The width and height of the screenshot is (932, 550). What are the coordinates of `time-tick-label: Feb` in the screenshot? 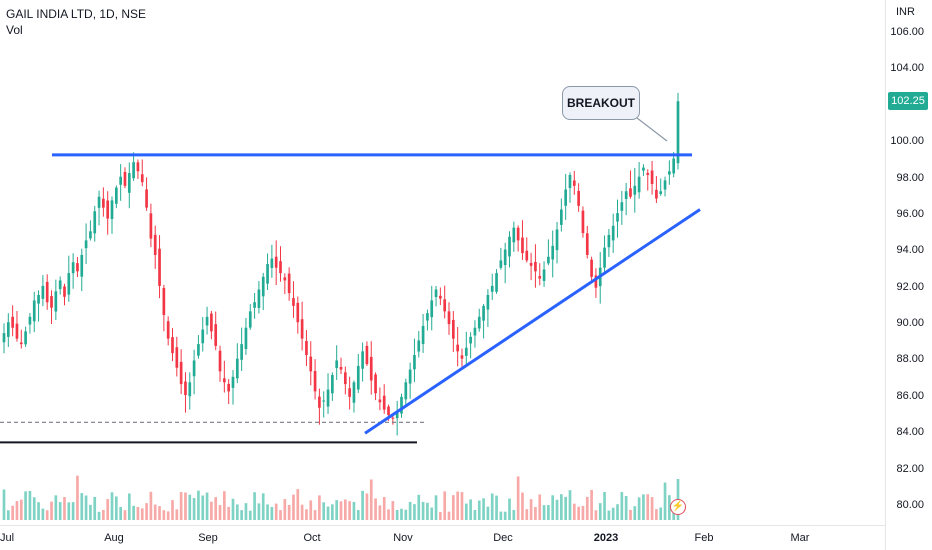 It's located at (704, 538).